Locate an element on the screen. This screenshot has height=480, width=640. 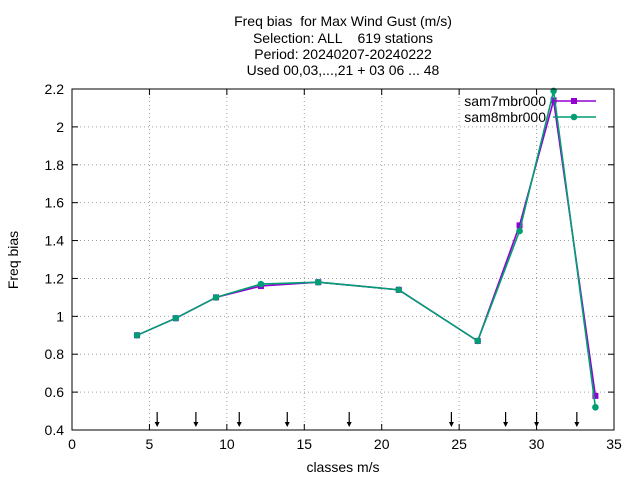
y-tick-label: 2 is located at coordinates (60, 127).